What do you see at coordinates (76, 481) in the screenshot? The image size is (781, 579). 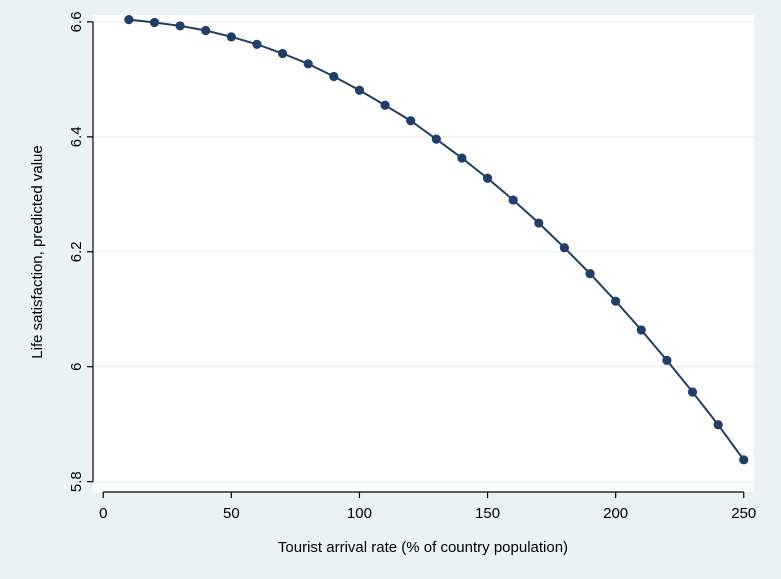 I see `y-tick-label-0: 5.8` at bounding box center [76, 481].